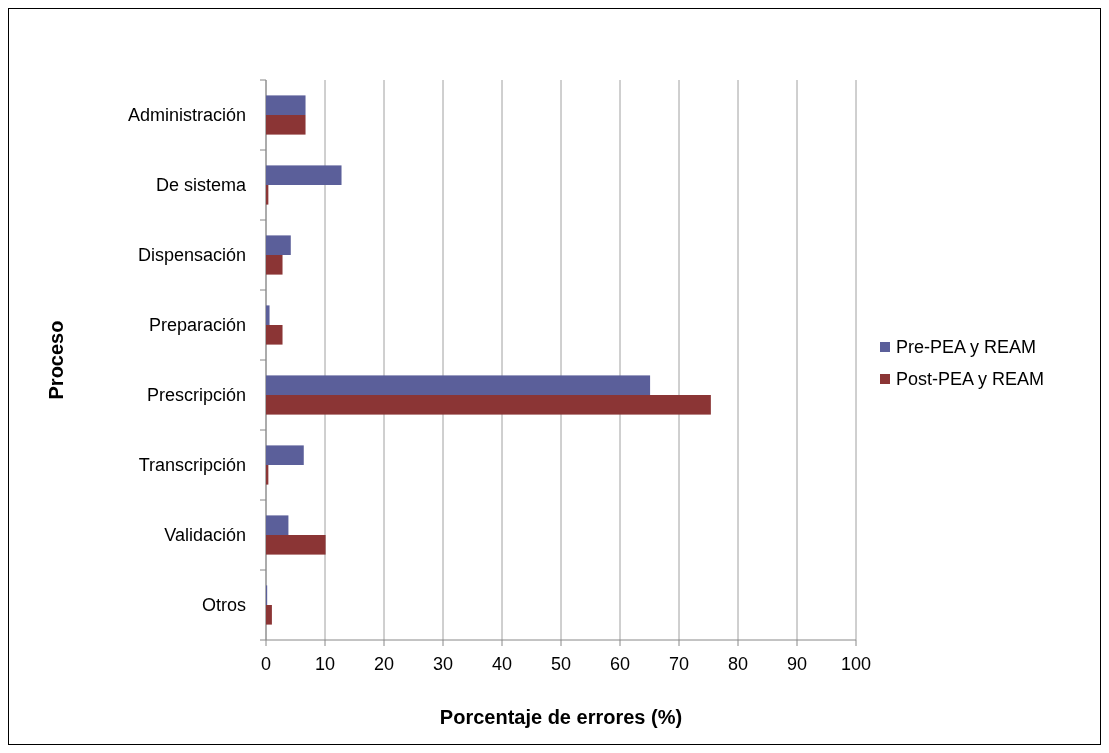  I want to click on x-tick-label: 40, so click(502, 664).